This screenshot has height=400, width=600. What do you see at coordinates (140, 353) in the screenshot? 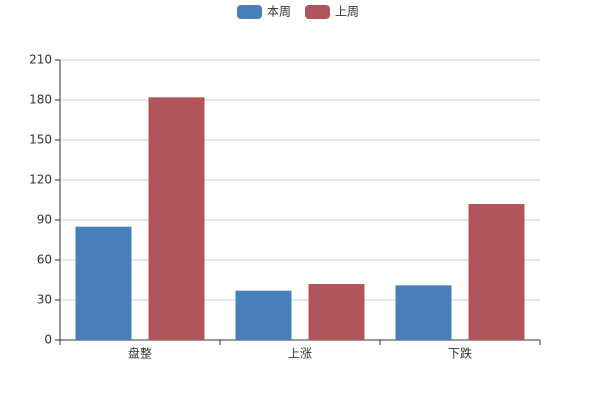
I see `x-tick-label: 盘整` at bounding box center [140, 353].